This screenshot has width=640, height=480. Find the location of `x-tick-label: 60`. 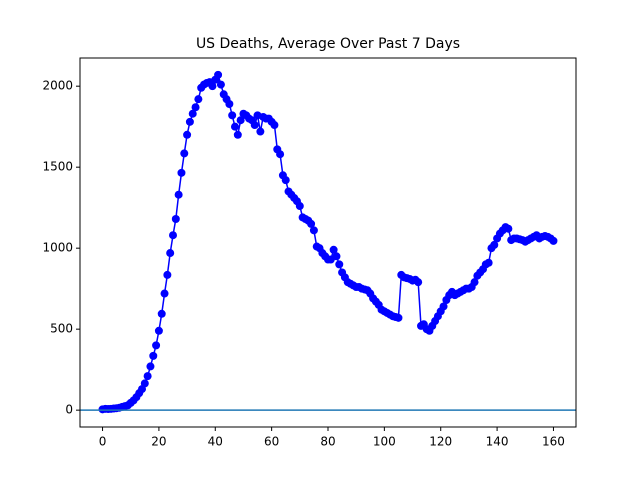

x-tick-label: 60 is located at coordinates (271, 442).